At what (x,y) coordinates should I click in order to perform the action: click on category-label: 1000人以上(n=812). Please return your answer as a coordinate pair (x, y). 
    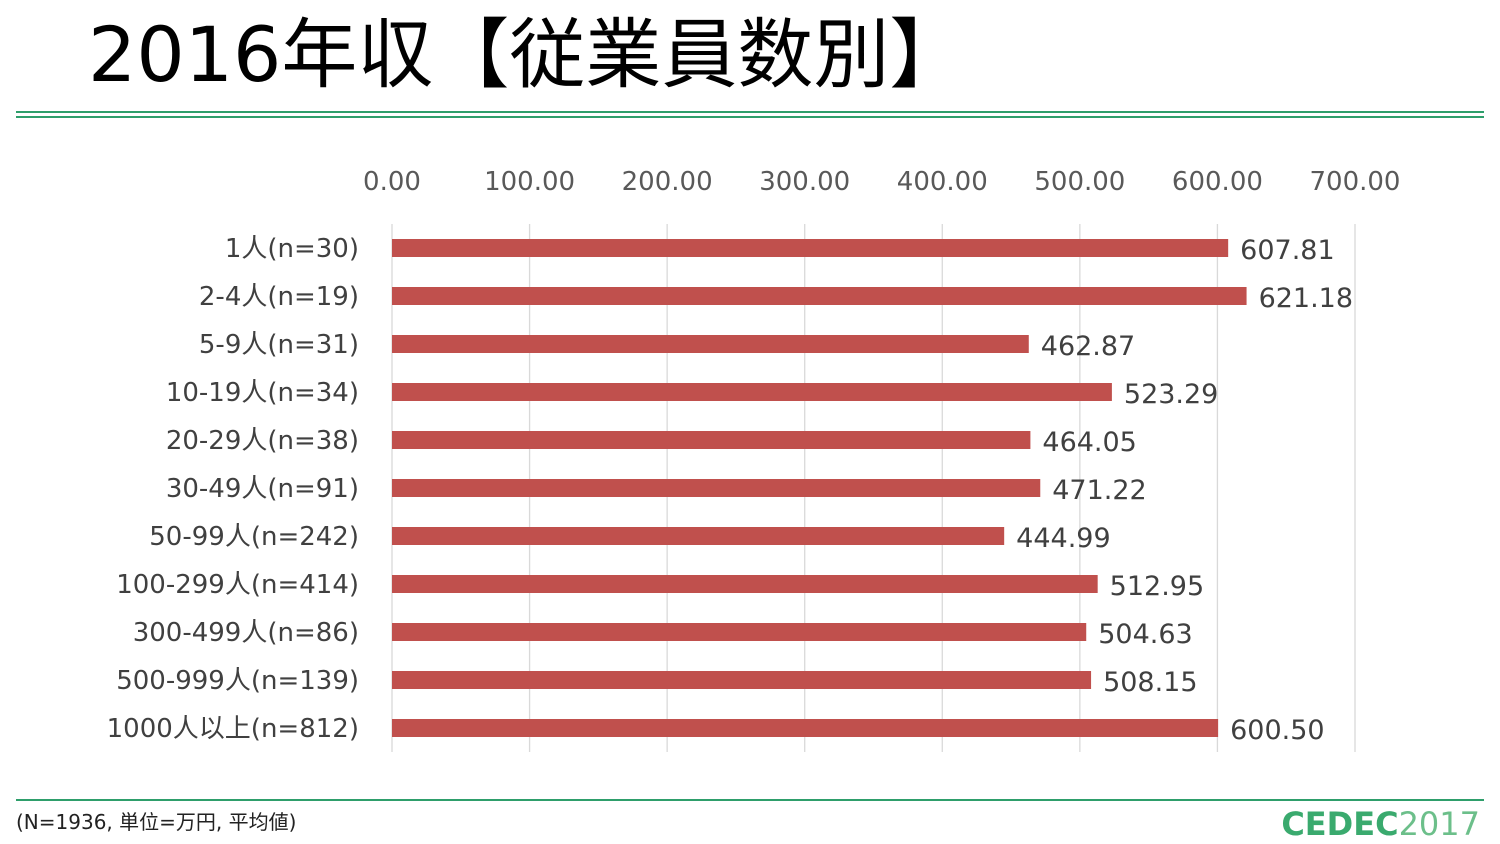
    Looking at the image, I should click on (233, 729).